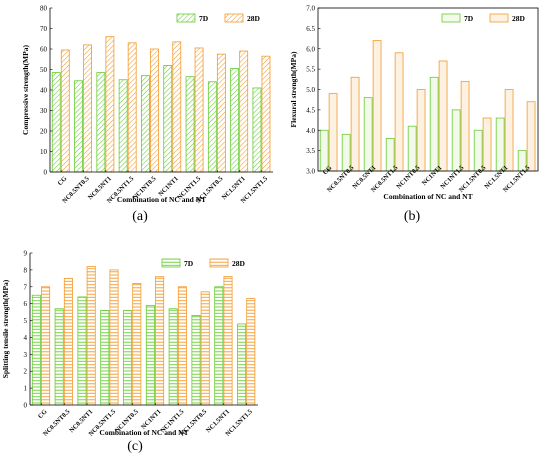  I want to click on y-tick-label: 6.0, so click(310, 49).